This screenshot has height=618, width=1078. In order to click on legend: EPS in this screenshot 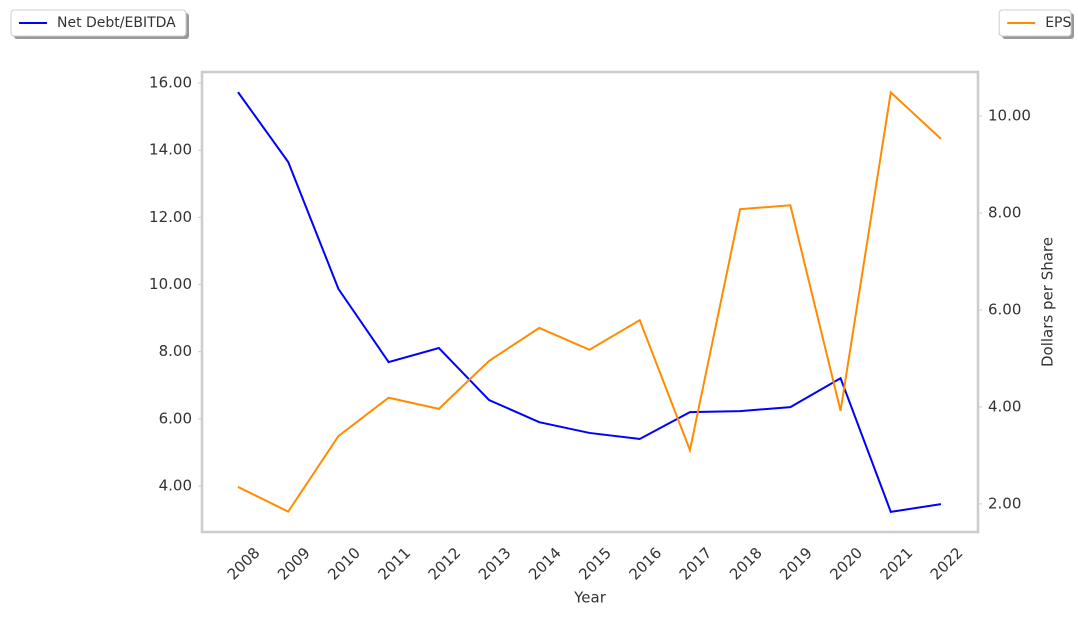, I will do `click(1036, 24)`.